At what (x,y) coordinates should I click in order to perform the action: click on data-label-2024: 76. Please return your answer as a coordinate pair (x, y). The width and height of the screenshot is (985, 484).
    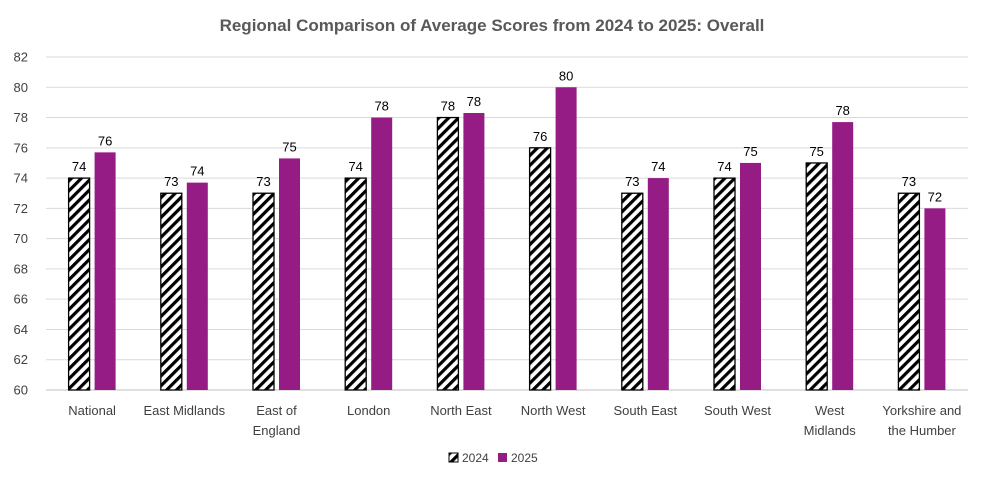
    Looking at the image, I should click on (540, 136).